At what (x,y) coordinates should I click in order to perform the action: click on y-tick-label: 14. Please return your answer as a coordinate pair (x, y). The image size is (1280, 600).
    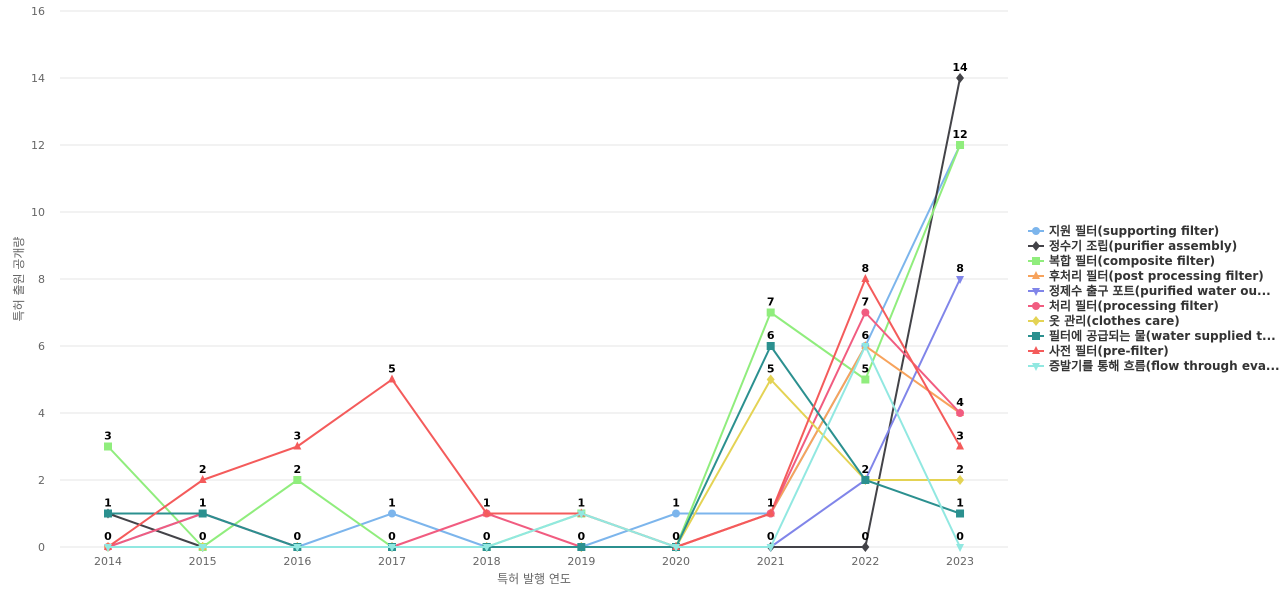
    Looking at the image, I should click on (38, 78).